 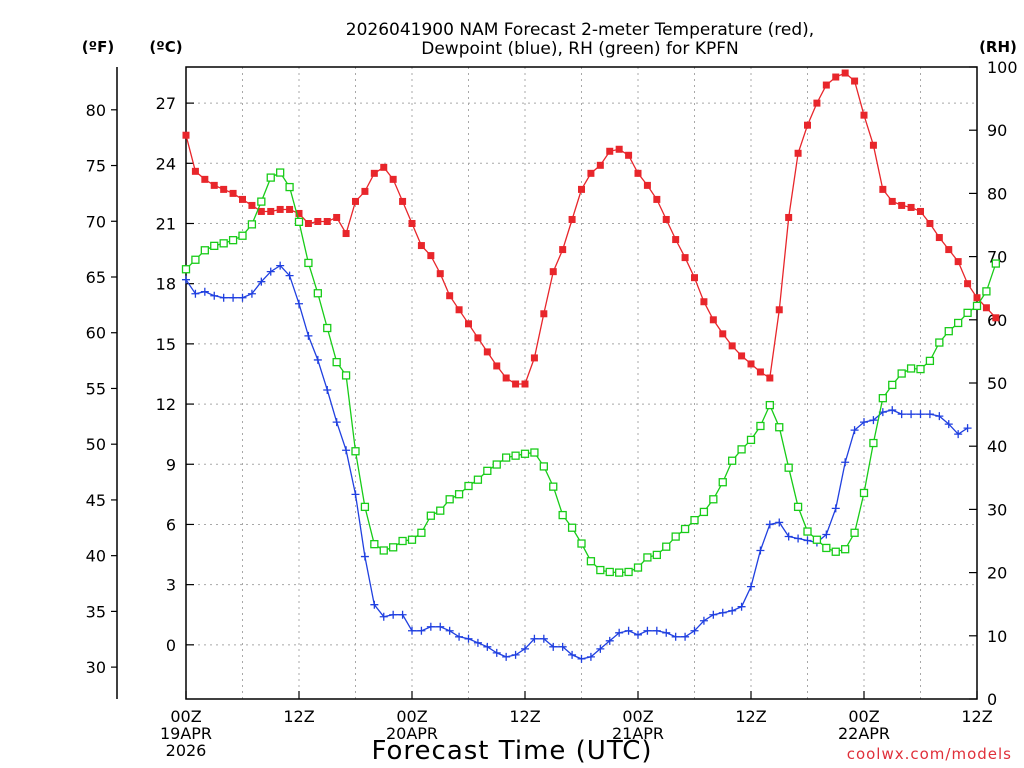 I want to click on celsius-tick-label: 27, so click(x=166, y=103).